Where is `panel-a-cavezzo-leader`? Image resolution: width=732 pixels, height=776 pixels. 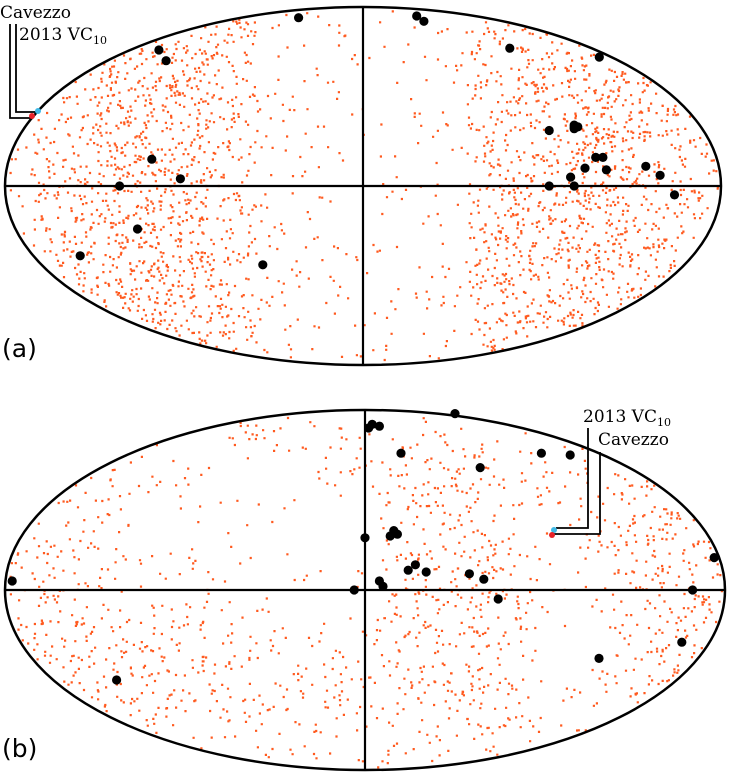 panel-a-cavezzo-leader is located at coordinates (20, 71).